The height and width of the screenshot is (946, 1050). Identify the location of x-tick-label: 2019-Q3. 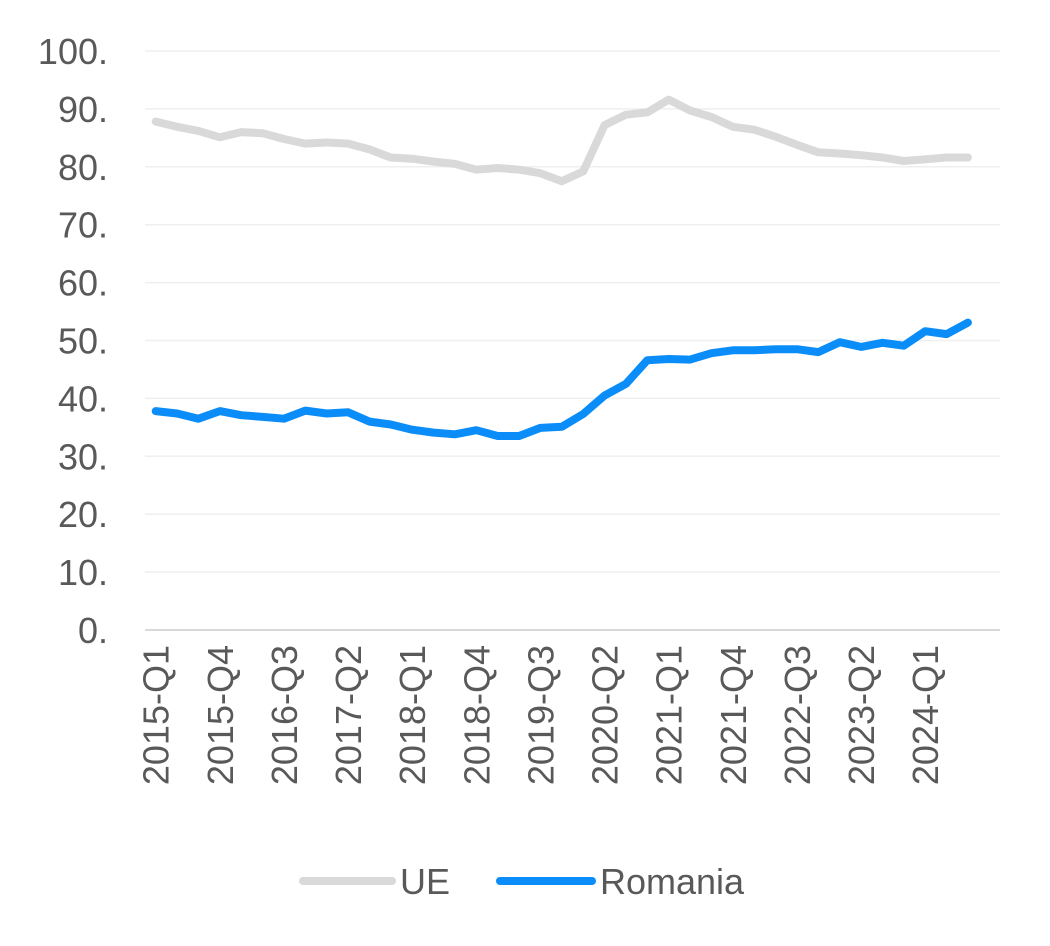
(540, 715).